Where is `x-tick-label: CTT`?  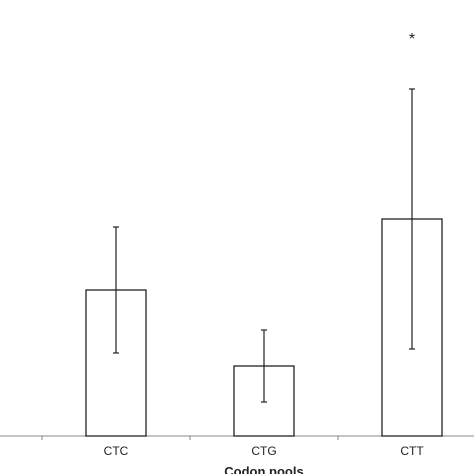
x-tick-label: CTT is located at coordinates (412, 451).